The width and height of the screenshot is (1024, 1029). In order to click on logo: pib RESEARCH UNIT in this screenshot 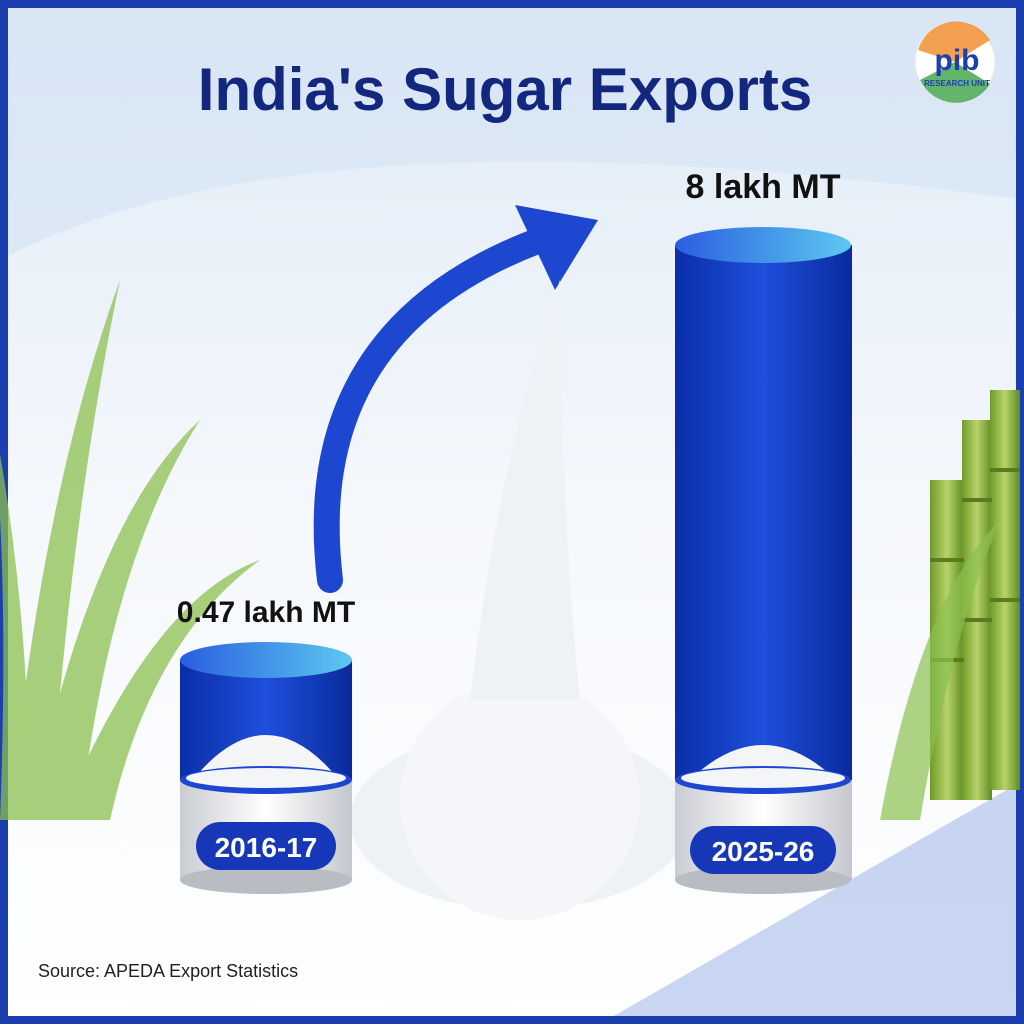, I will do `click(955, 62)`.